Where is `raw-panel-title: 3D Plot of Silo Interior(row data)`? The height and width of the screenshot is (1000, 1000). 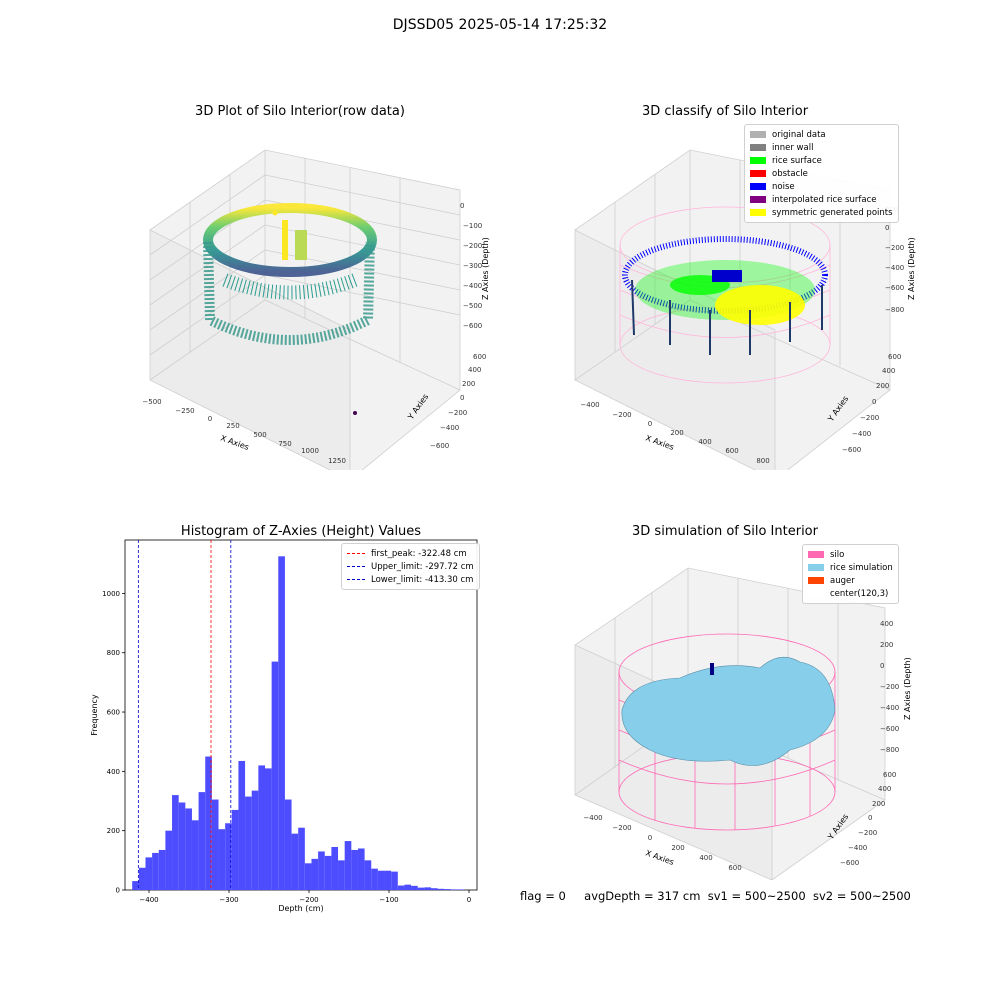
raw-panel-title: 3D Plot of Silo Interior(row data) is located at coordinates (300, 111).